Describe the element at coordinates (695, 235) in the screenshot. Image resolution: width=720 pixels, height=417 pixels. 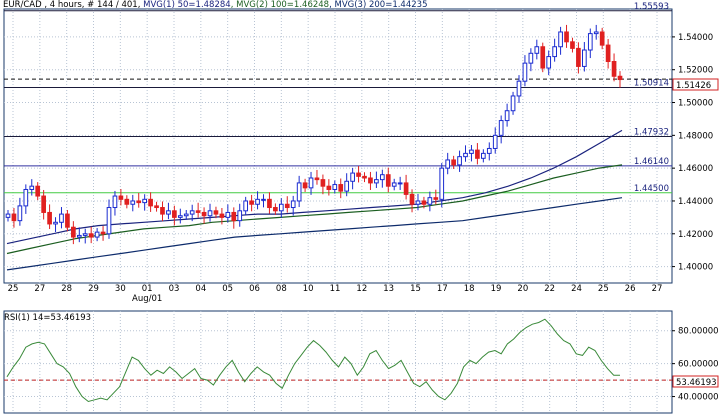
I see `y-tick-label: 1.42000` at that location.